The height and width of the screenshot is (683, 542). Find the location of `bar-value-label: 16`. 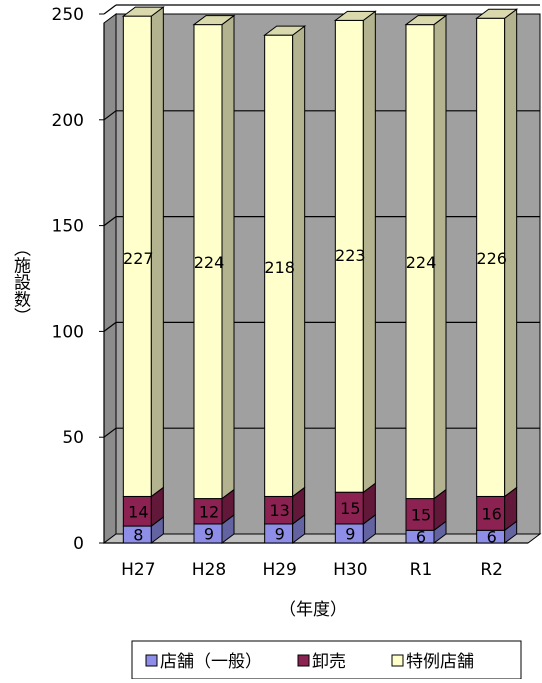

bar-value-label: 16 is located at coordinates (491, 513).